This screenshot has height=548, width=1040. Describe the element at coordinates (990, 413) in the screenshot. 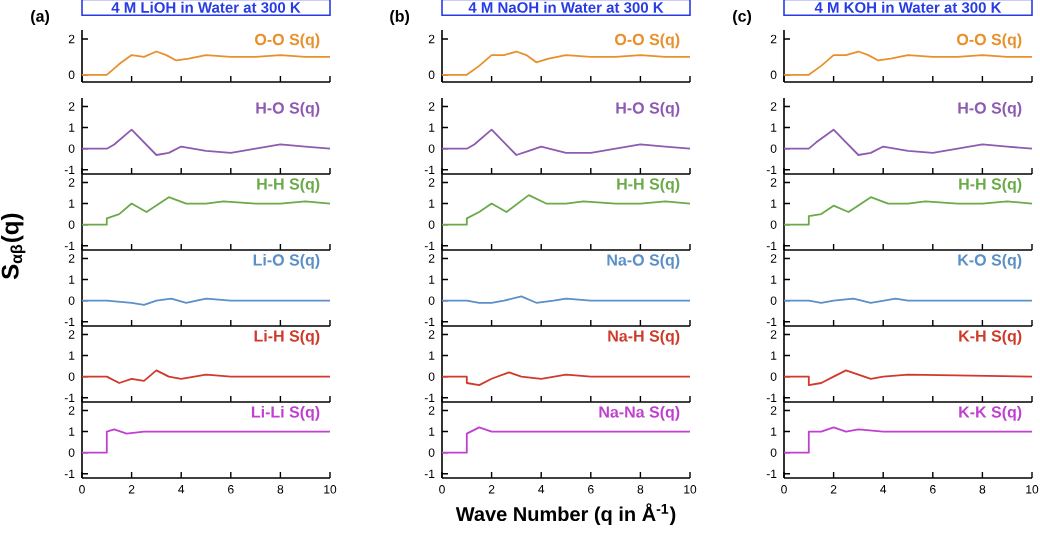

I see `series-label: K-K S(q)` at that location.